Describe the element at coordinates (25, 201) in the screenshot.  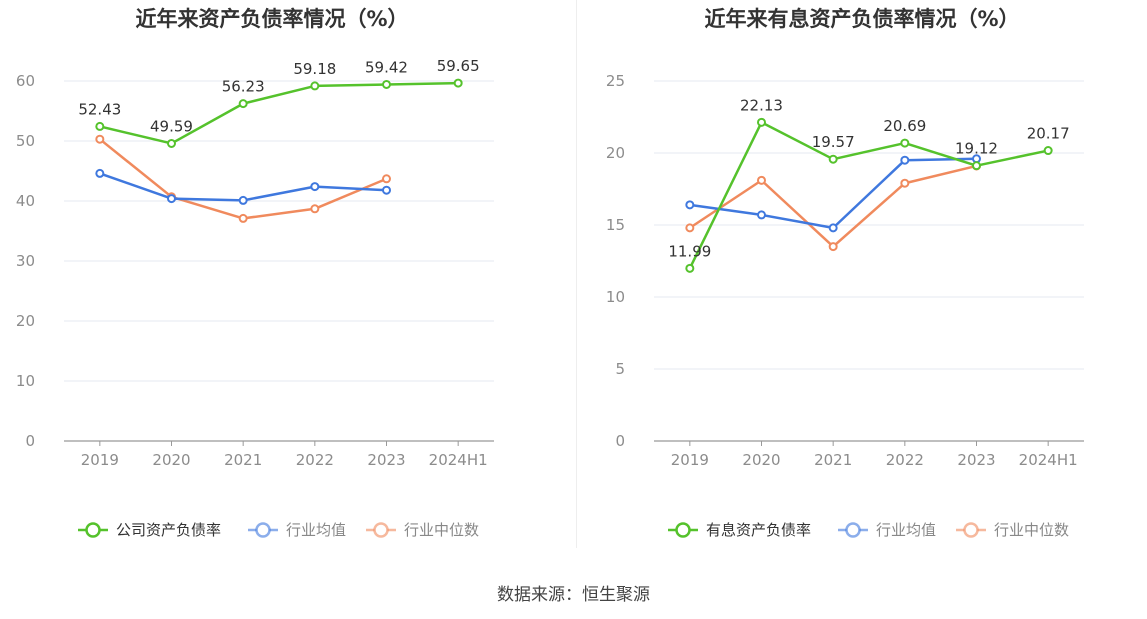
I see `y-tick-label: 40` at that location.